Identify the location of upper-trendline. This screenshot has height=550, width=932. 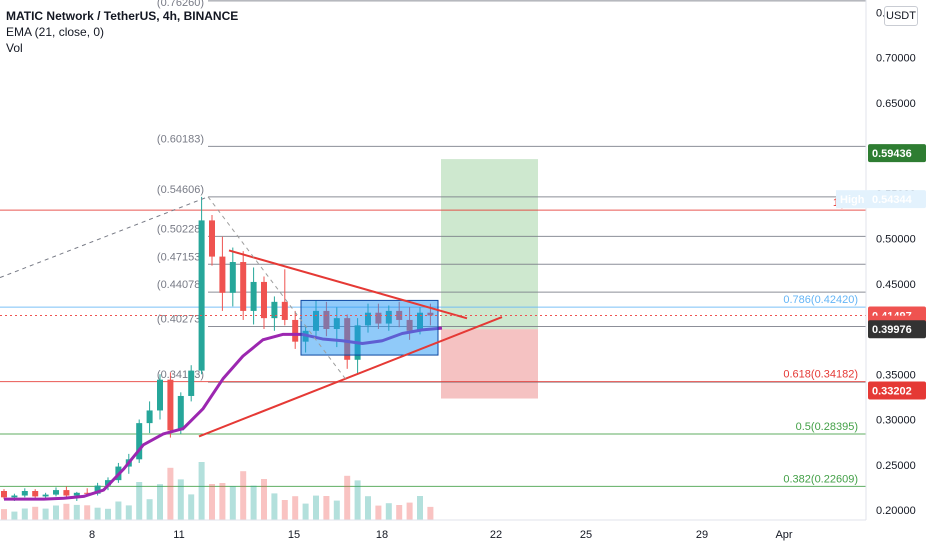
(348, 284).